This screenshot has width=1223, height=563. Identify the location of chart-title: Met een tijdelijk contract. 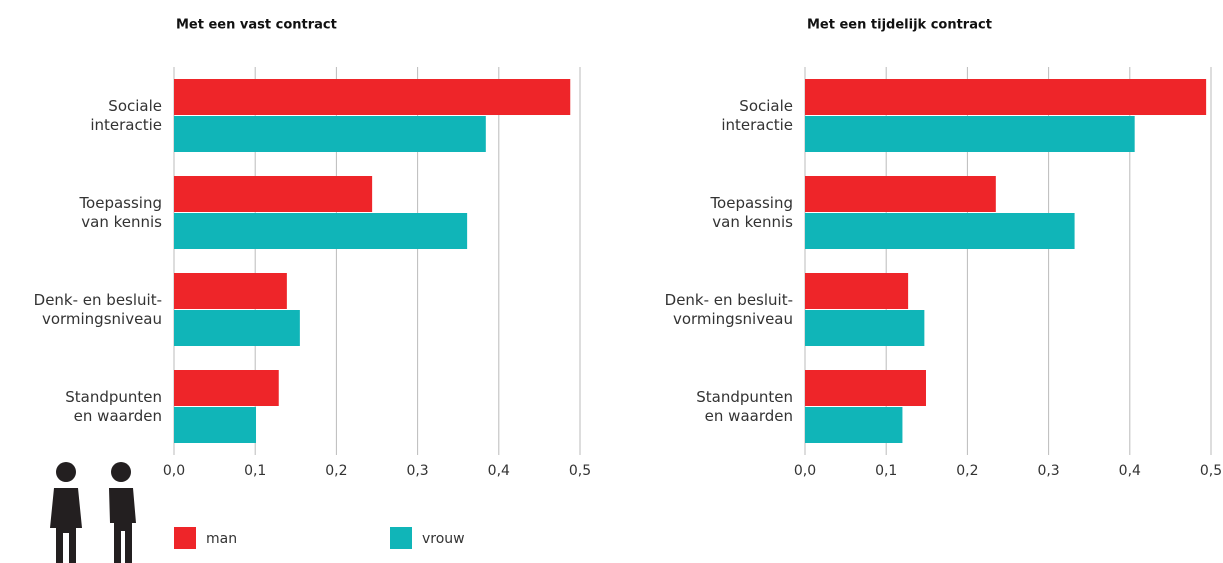
(899, 25).